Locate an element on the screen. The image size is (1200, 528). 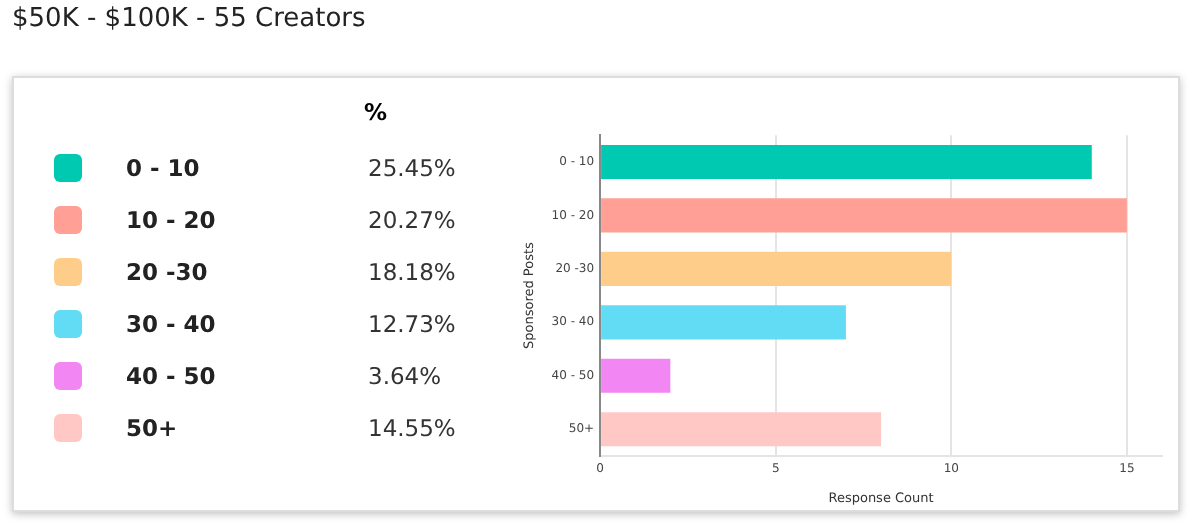
text: 20.27% is located at coordinates (412, 220).